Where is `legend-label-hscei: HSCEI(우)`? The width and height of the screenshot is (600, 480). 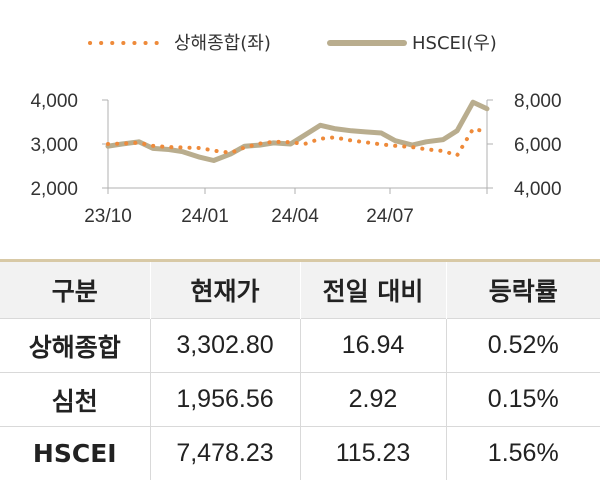 legend-label-hscei: HSCEI(우) is located at coordinates (454, 43).